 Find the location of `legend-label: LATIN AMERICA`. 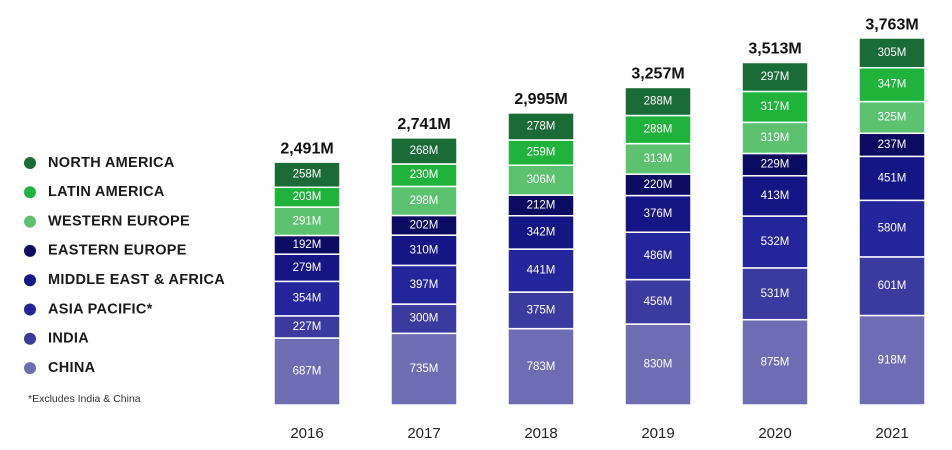

legend-label: LATIN AMERICA is located at coordinates (106, 192).